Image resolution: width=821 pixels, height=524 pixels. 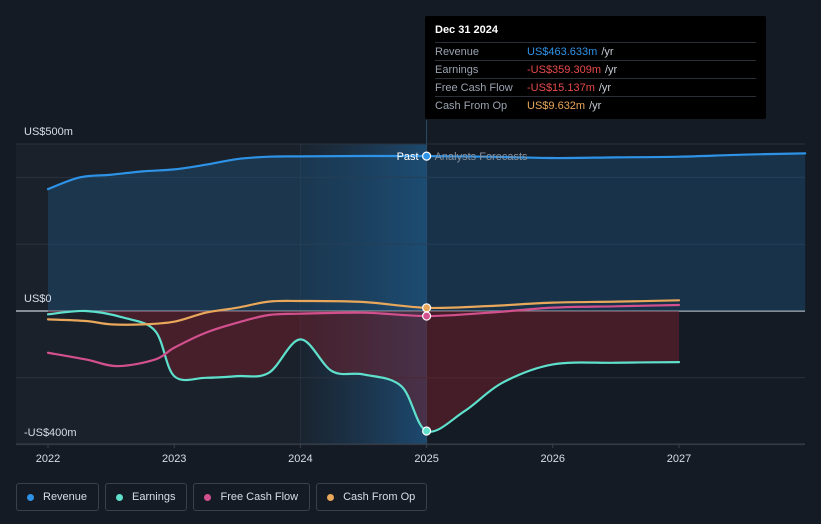 What do you see at coordinates (426, 171) in the screenshot?
I see `revenue-line` at bounding box center [426, 171].